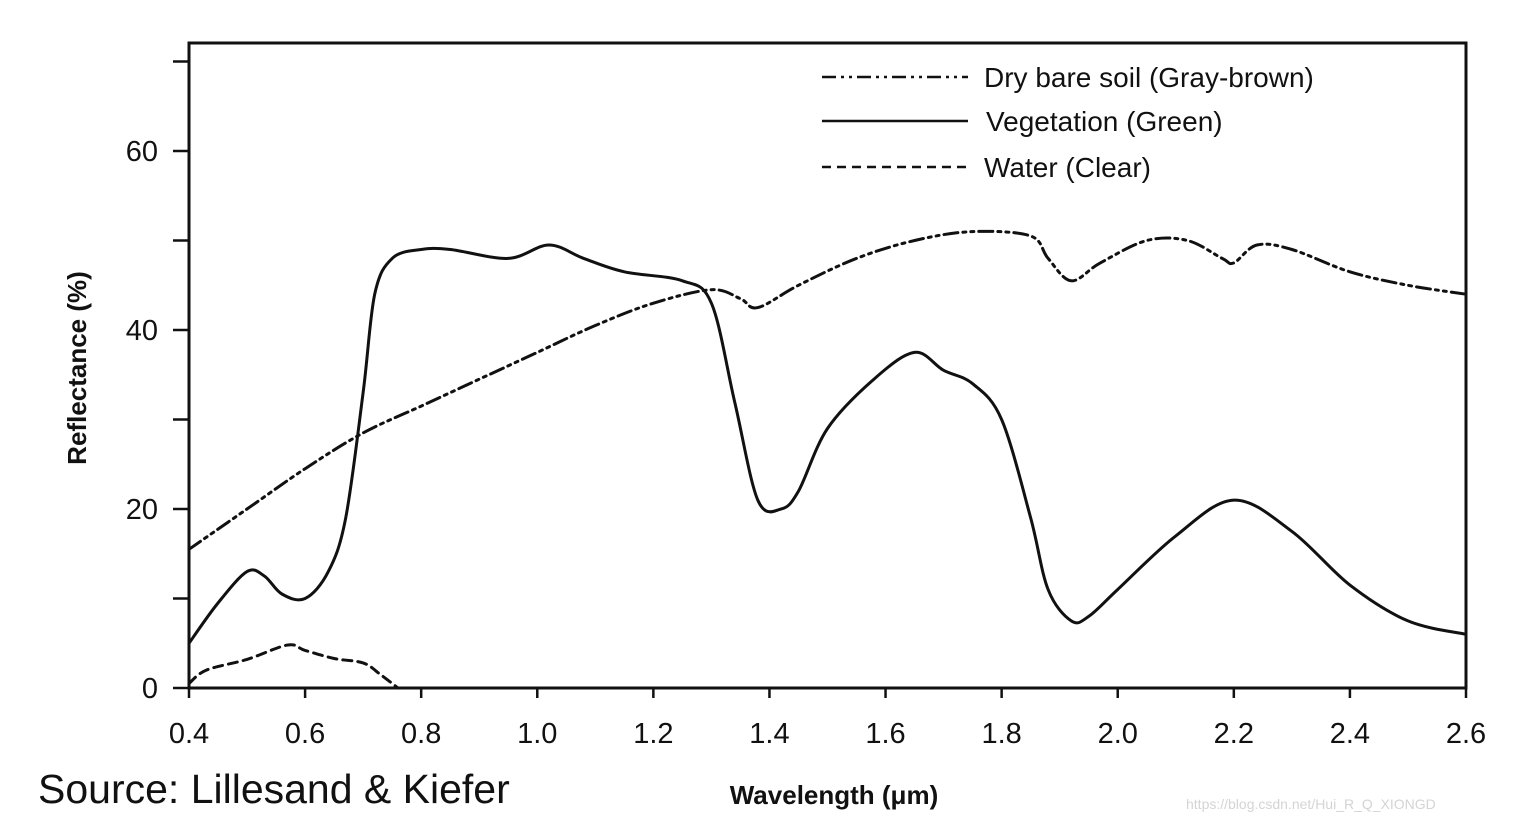 This screenshot has height=821, width=1516. What do you see at coordinates (142, 331) in the screenshot?
I see `y-tick-label: 40` at bounding box center [142, 331].